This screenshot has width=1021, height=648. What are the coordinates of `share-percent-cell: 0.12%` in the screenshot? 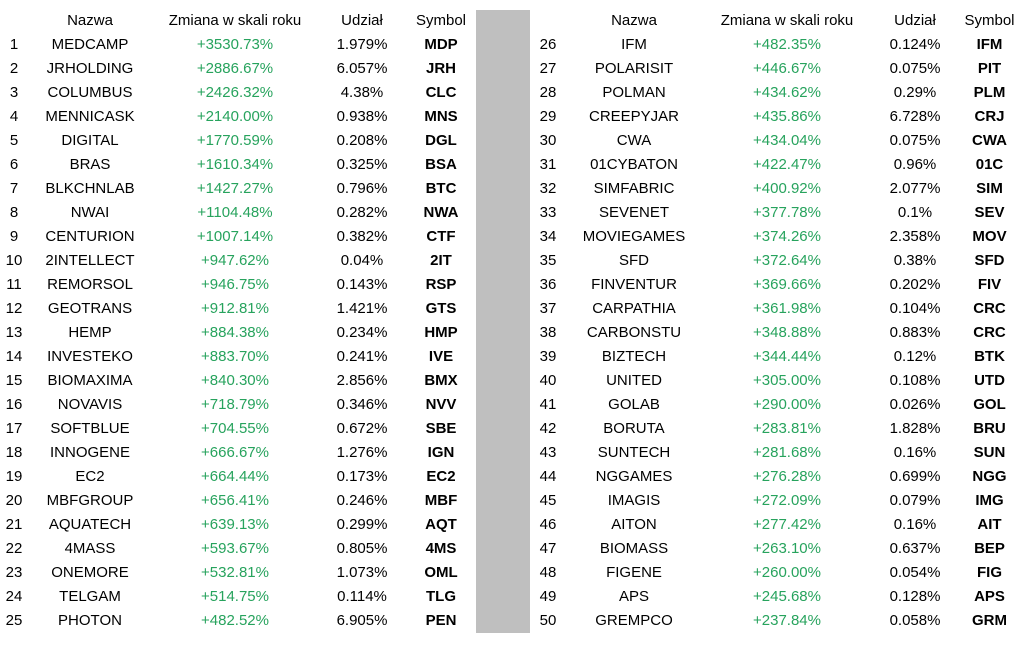 It's located at (915, 356).